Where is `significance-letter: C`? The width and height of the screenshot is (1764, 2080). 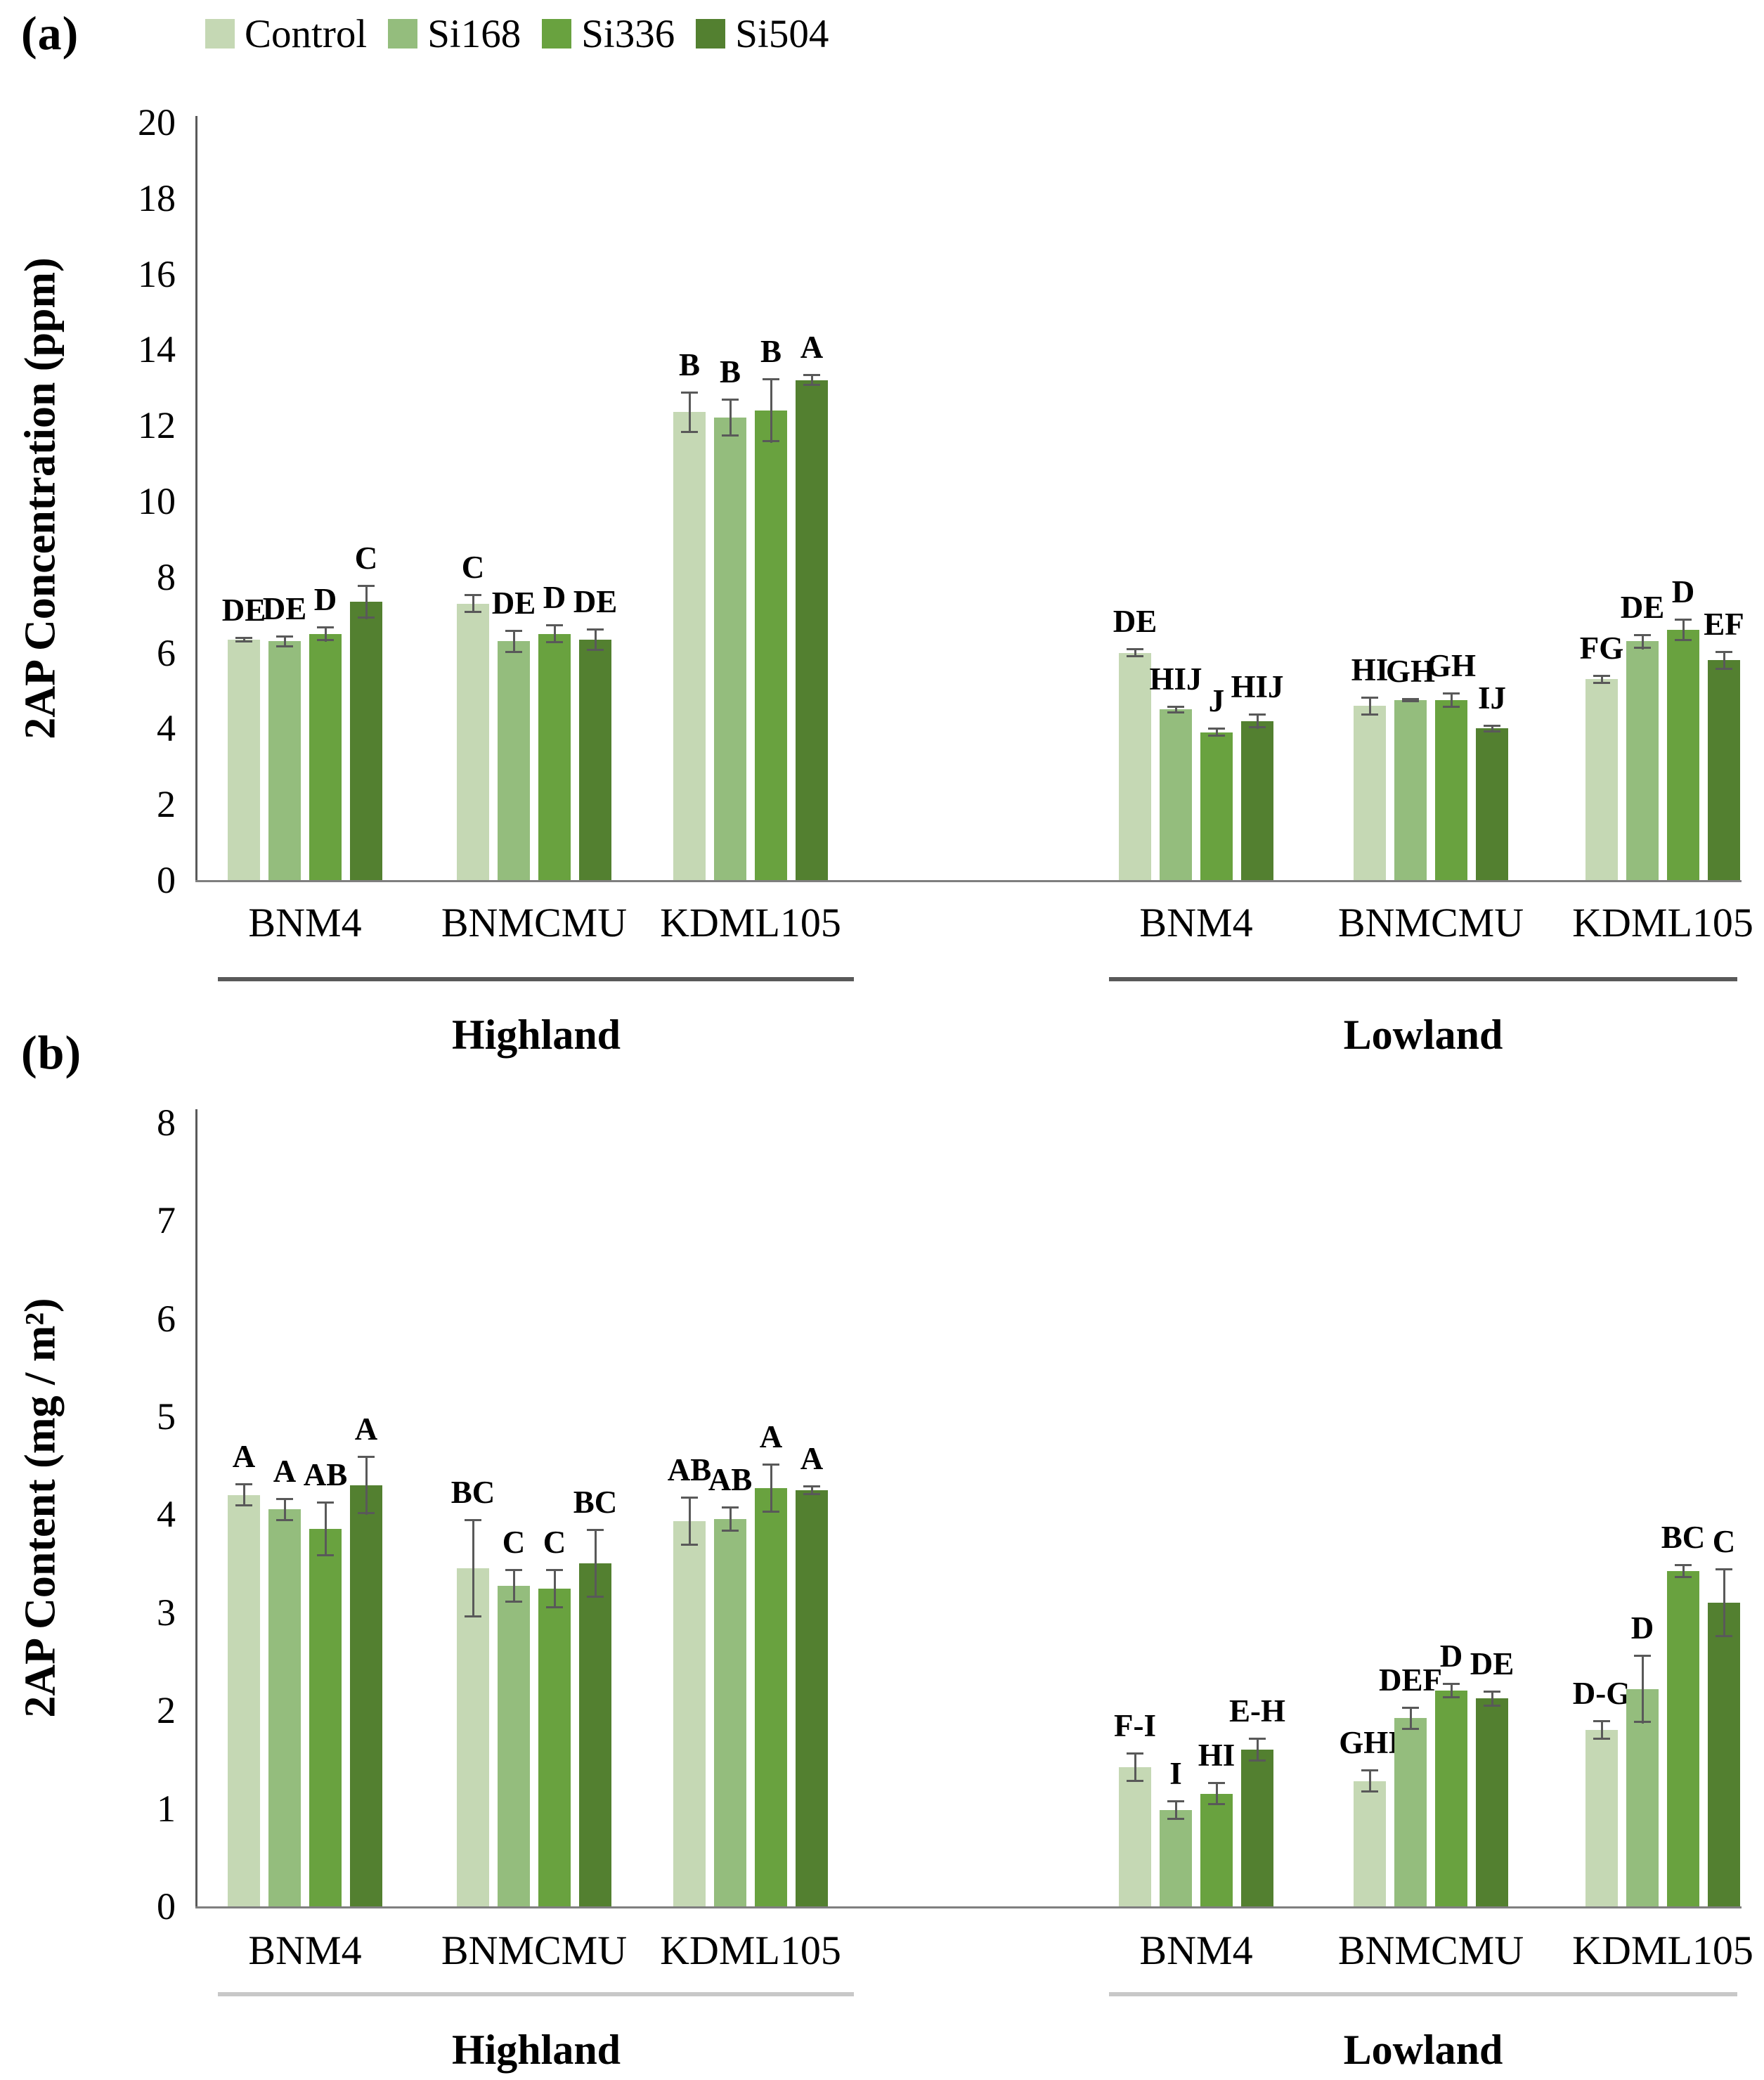 significance-letter: C is located at coordinates (1724, 1541).